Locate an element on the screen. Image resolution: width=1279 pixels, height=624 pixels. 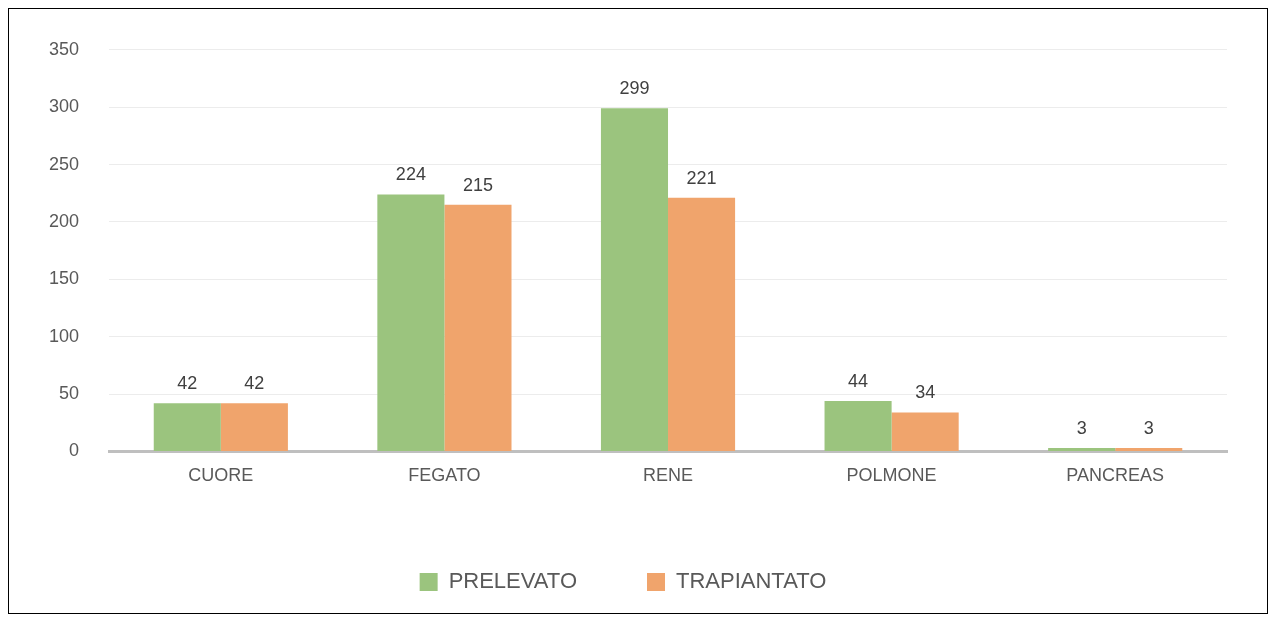
data-label: 221 is located at coordinates (701, 177).